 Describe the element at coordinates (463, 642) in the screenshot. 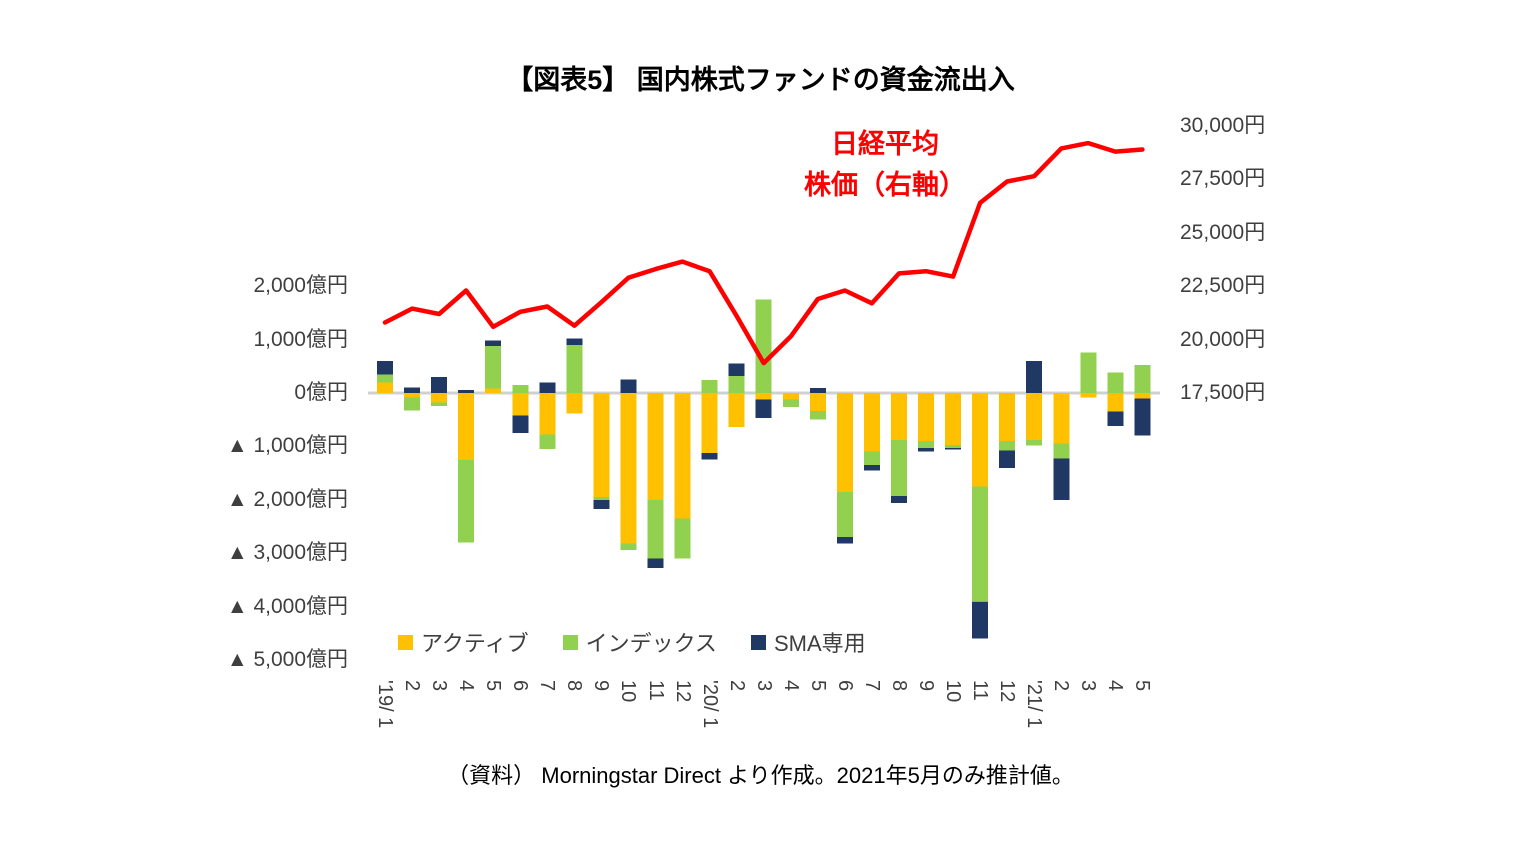

I see `legend-item: アクティブ` at that location.